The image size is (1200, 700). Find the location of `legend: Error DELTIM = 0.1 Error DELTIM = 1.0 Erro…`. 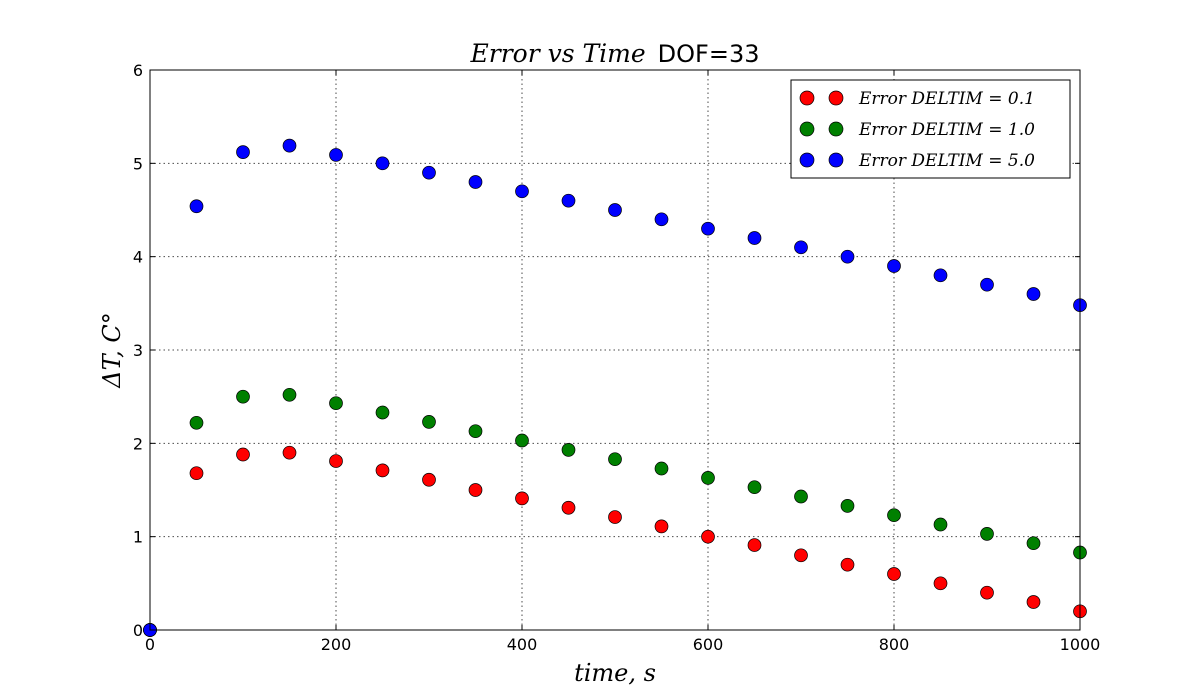

legend: Error DELTIM = 0.1 Error DELTIM = 1.0 Erro… is located at coordinates (930, 129).